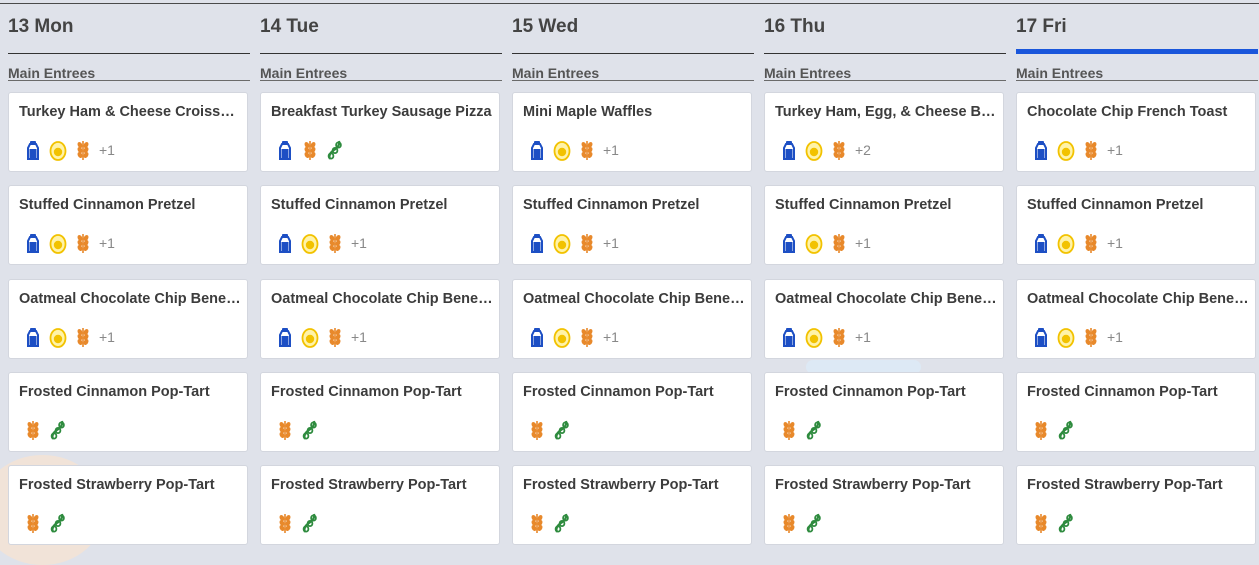  What do you see at coordinates (128, 132) in the screenshot?
I see `menu-item-card: Turkey Ham & Cheese Croissant +1` at bounding box center [128, 132].